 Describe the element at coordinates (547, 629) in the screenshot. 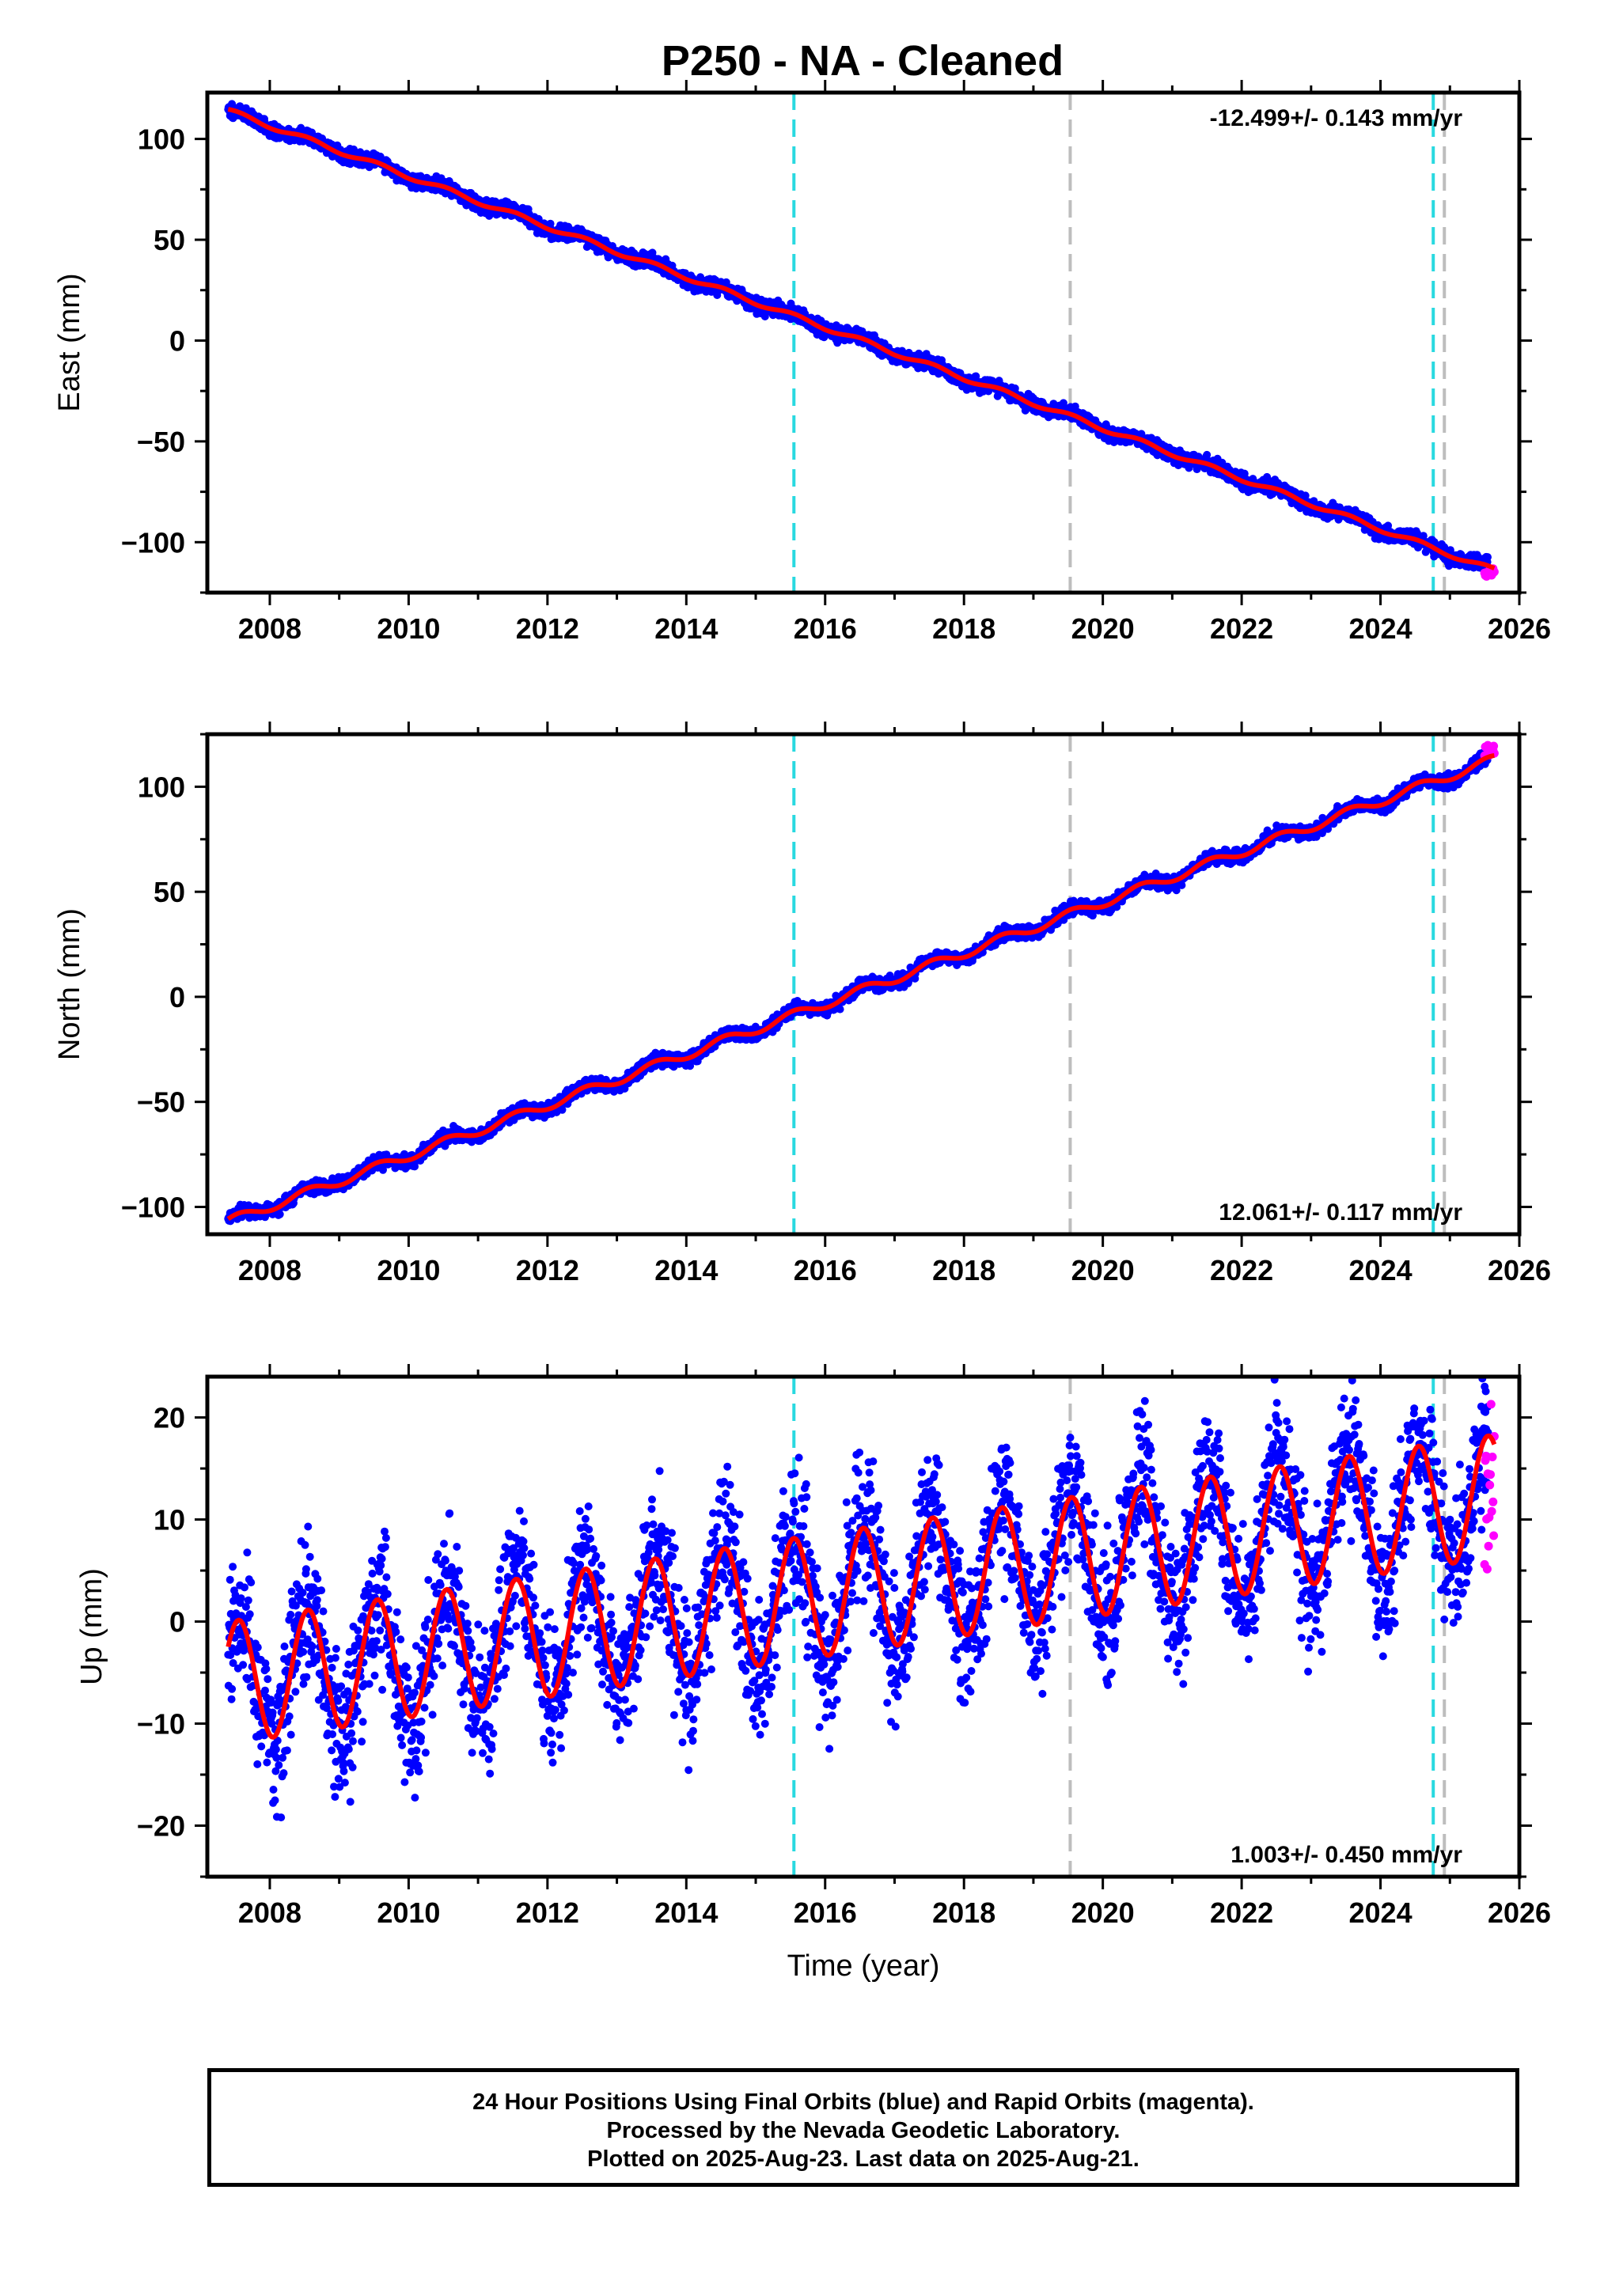

I see `east-x-tick-label: 2012` at that location.